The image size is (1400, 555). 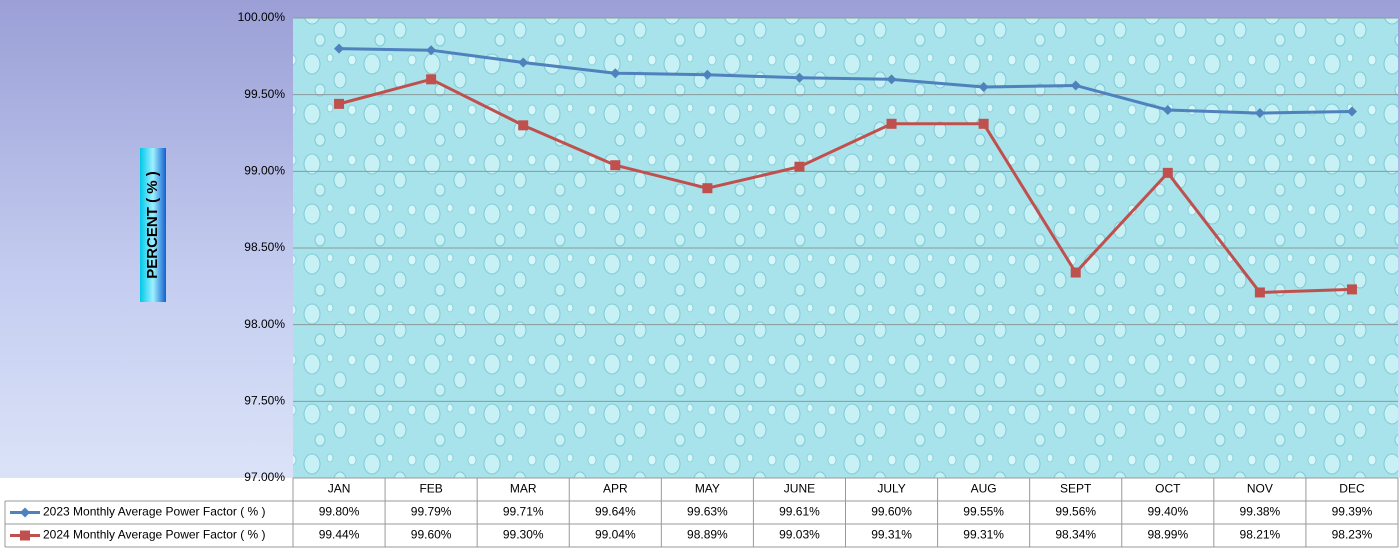 I want to click on table-value: 99.55%, so click(x=983, y=512).